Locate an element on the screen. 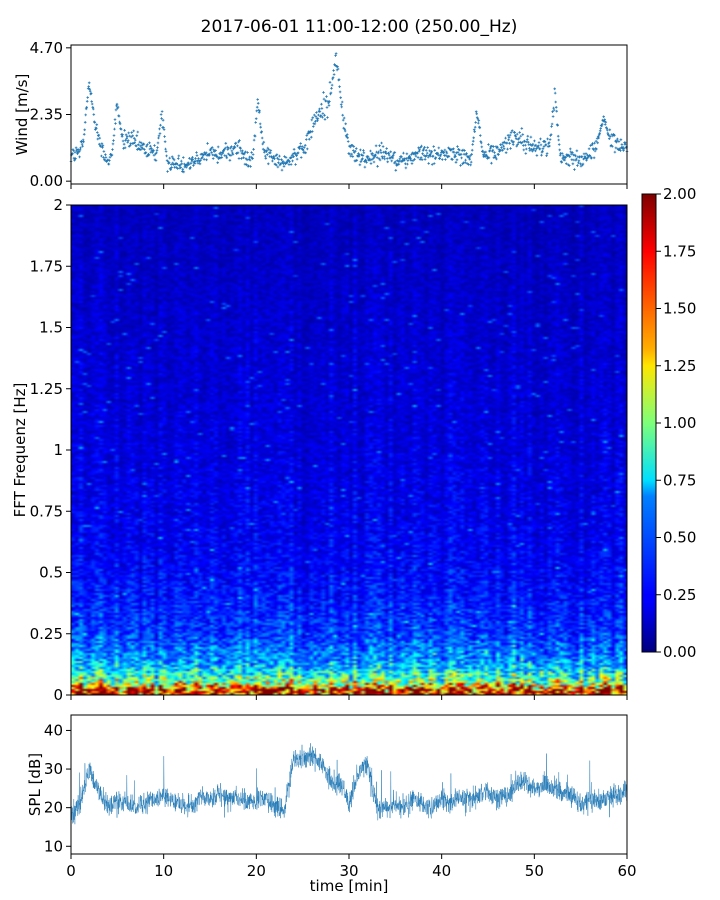  spl-ytick-label: 10 is located at coordinates (53, 846).